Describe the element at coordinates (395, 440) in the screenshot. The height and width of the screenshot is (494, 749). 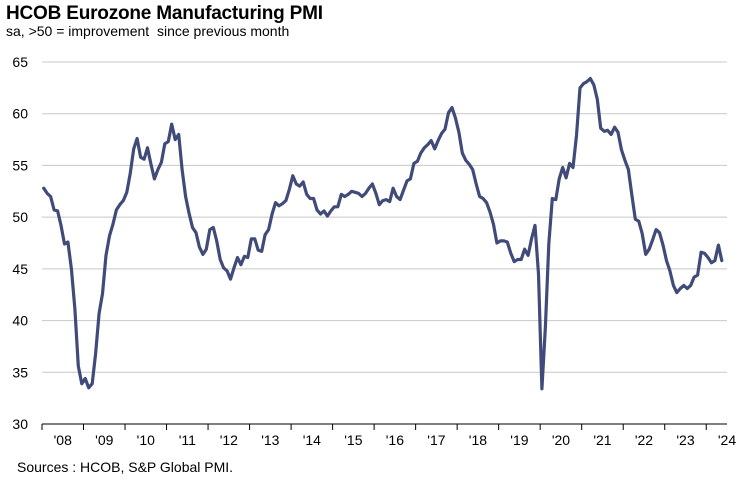
I see `x-tick-label: '16` at that location.